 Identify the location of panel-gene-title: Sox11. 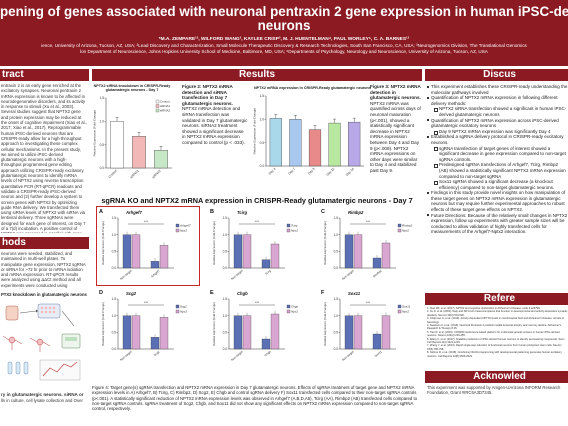
(354, 293).